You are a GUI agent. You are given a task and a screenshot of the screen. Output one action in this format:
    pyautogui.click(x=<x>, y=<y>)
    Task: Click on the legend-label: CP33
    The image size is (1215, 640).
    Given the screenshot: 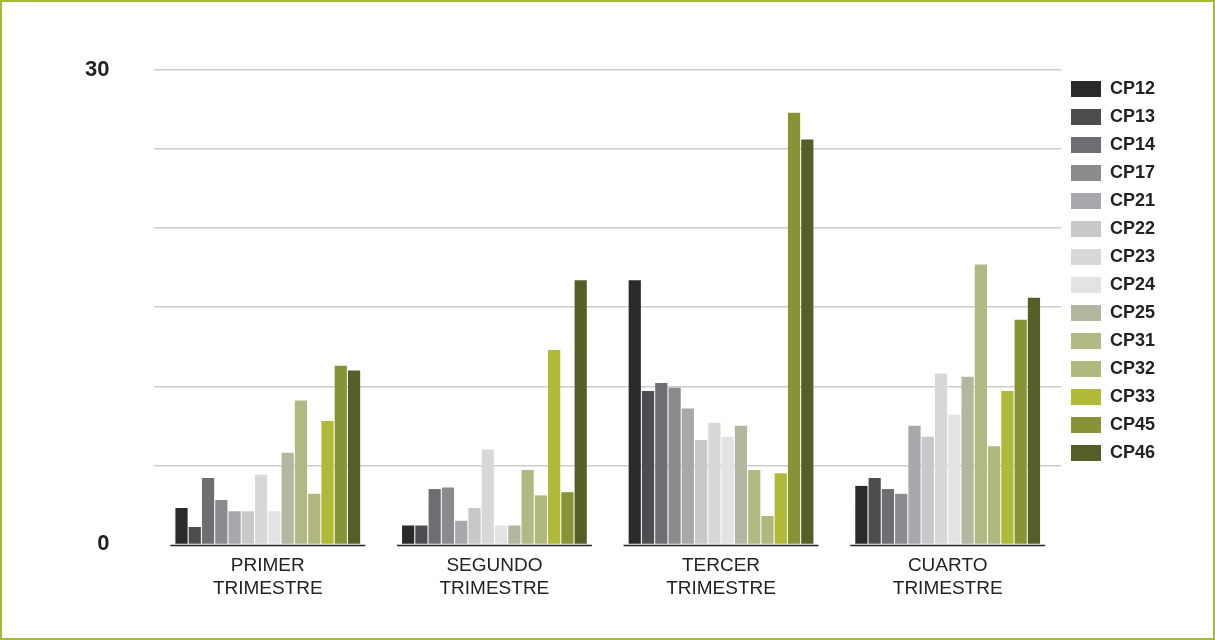 What is the action you would take?
    pyautogui.click(x=1132, y=395)
    